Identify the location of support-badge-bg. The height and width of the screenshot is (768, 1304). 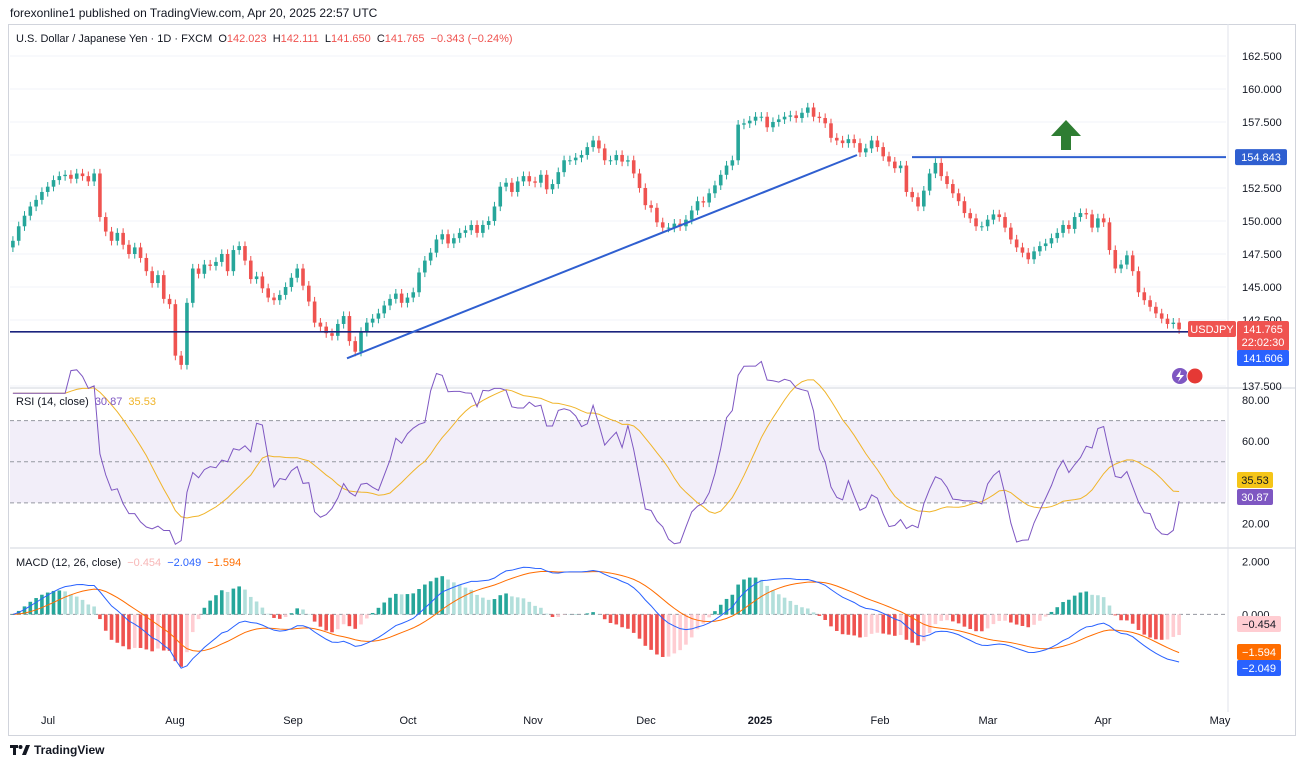
(1263, 358).